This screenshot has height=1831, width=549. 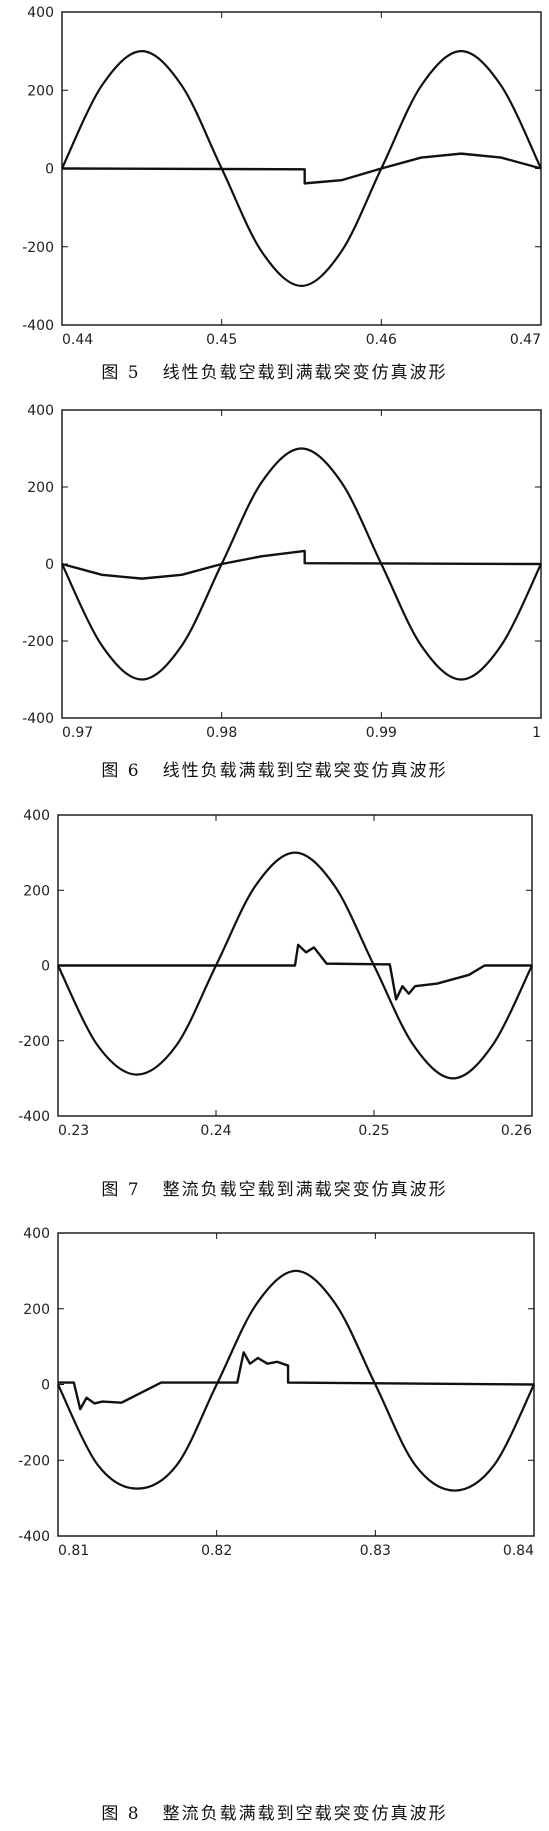 What do you see at coordinates (305, 373) in the screenshot?
I see `figure-title: 线性负载空载到满载突变仿真波形` at bounding box center [305, 373].